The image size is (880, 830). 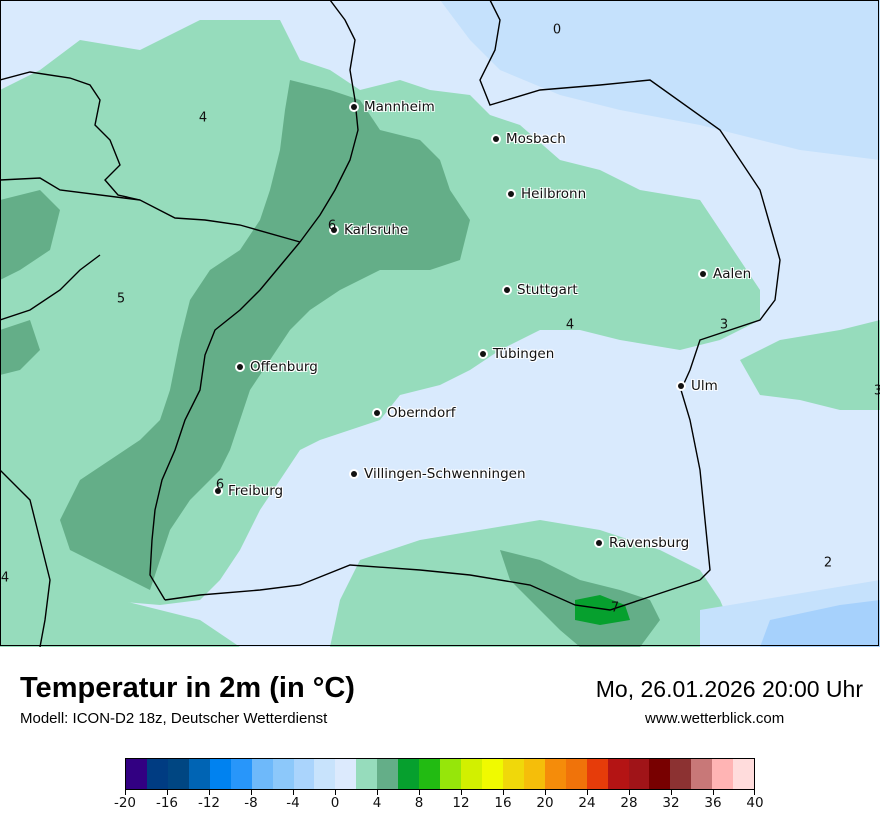 What do you see at coordinates (545, 803) in the screenshot?
I see `colorbar-tick-label: 20` at bounding box center [545, 803].